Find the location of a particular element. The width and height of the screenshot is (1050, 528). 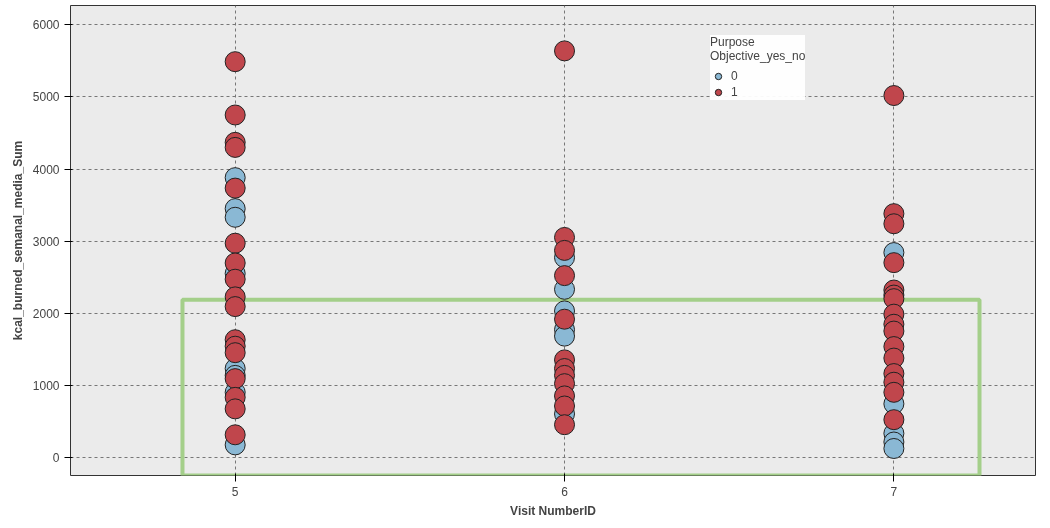

y-axis-title: kcal_burned_semanal_media_Sum is located at coordinates (17, 240).